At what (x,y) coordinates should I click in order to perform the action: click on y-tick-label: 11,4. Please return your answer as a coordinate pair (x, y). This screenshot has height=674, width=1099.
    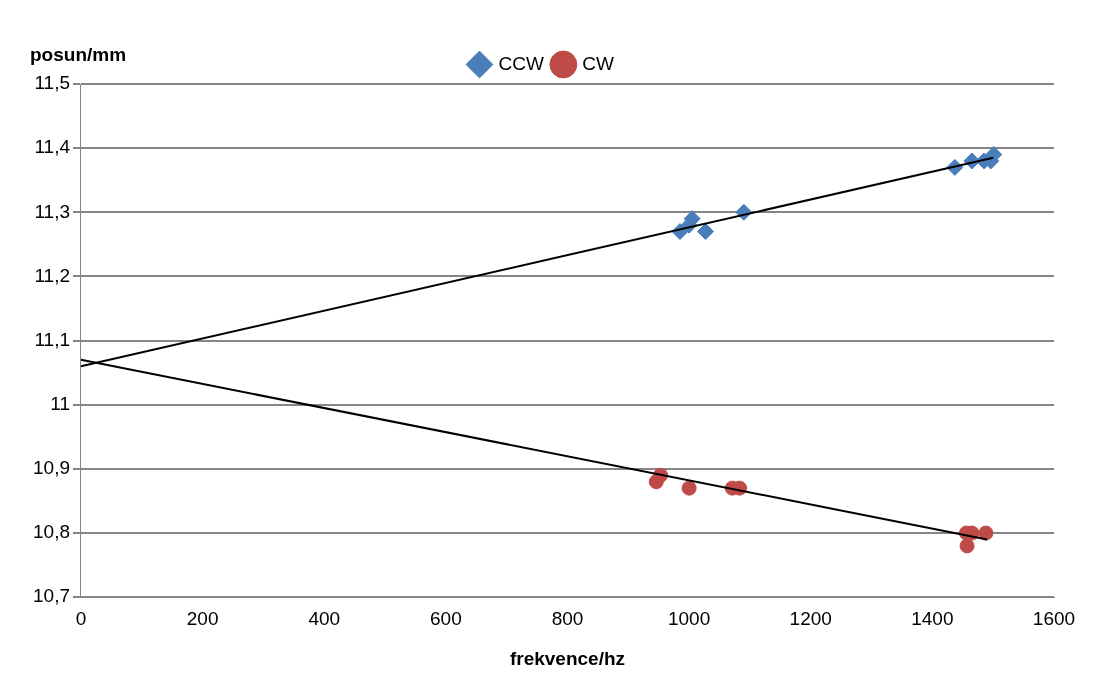
    Looking at the image, I should click on (52, 147).